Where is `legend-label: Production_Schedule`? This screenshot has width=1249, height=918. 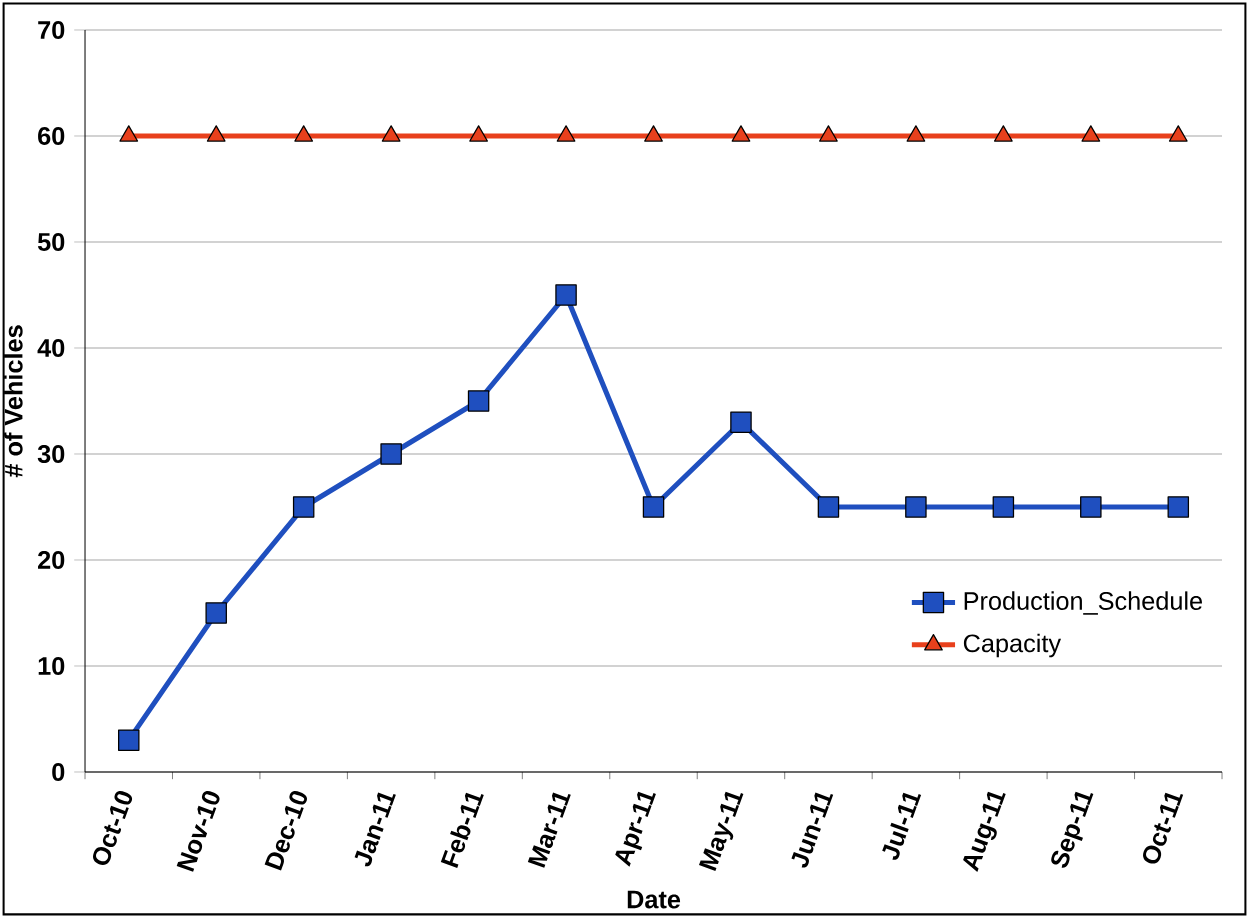
legend-label: Production_Schedule is located at coordinates (1083, 603).